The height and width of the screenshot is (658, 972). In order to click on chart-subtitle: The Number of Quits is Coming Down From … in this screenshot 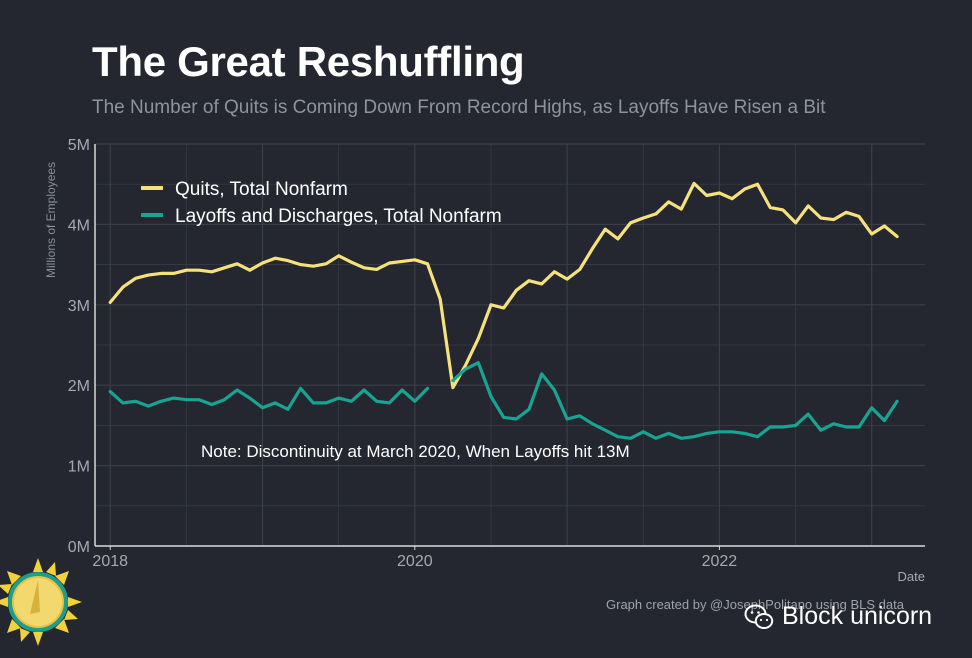, I will do `click(459, 107)`.